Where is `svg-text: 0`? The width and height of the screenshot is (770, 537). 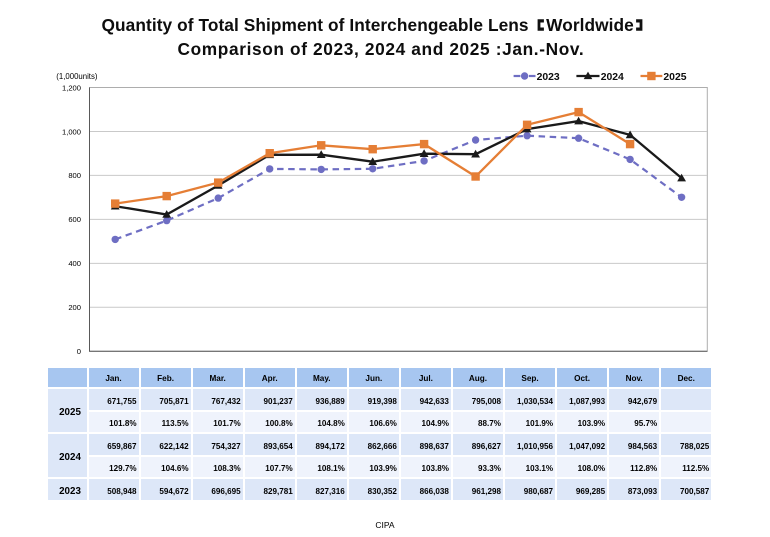
svg-text: 0 is located at coordinates (79, 351).